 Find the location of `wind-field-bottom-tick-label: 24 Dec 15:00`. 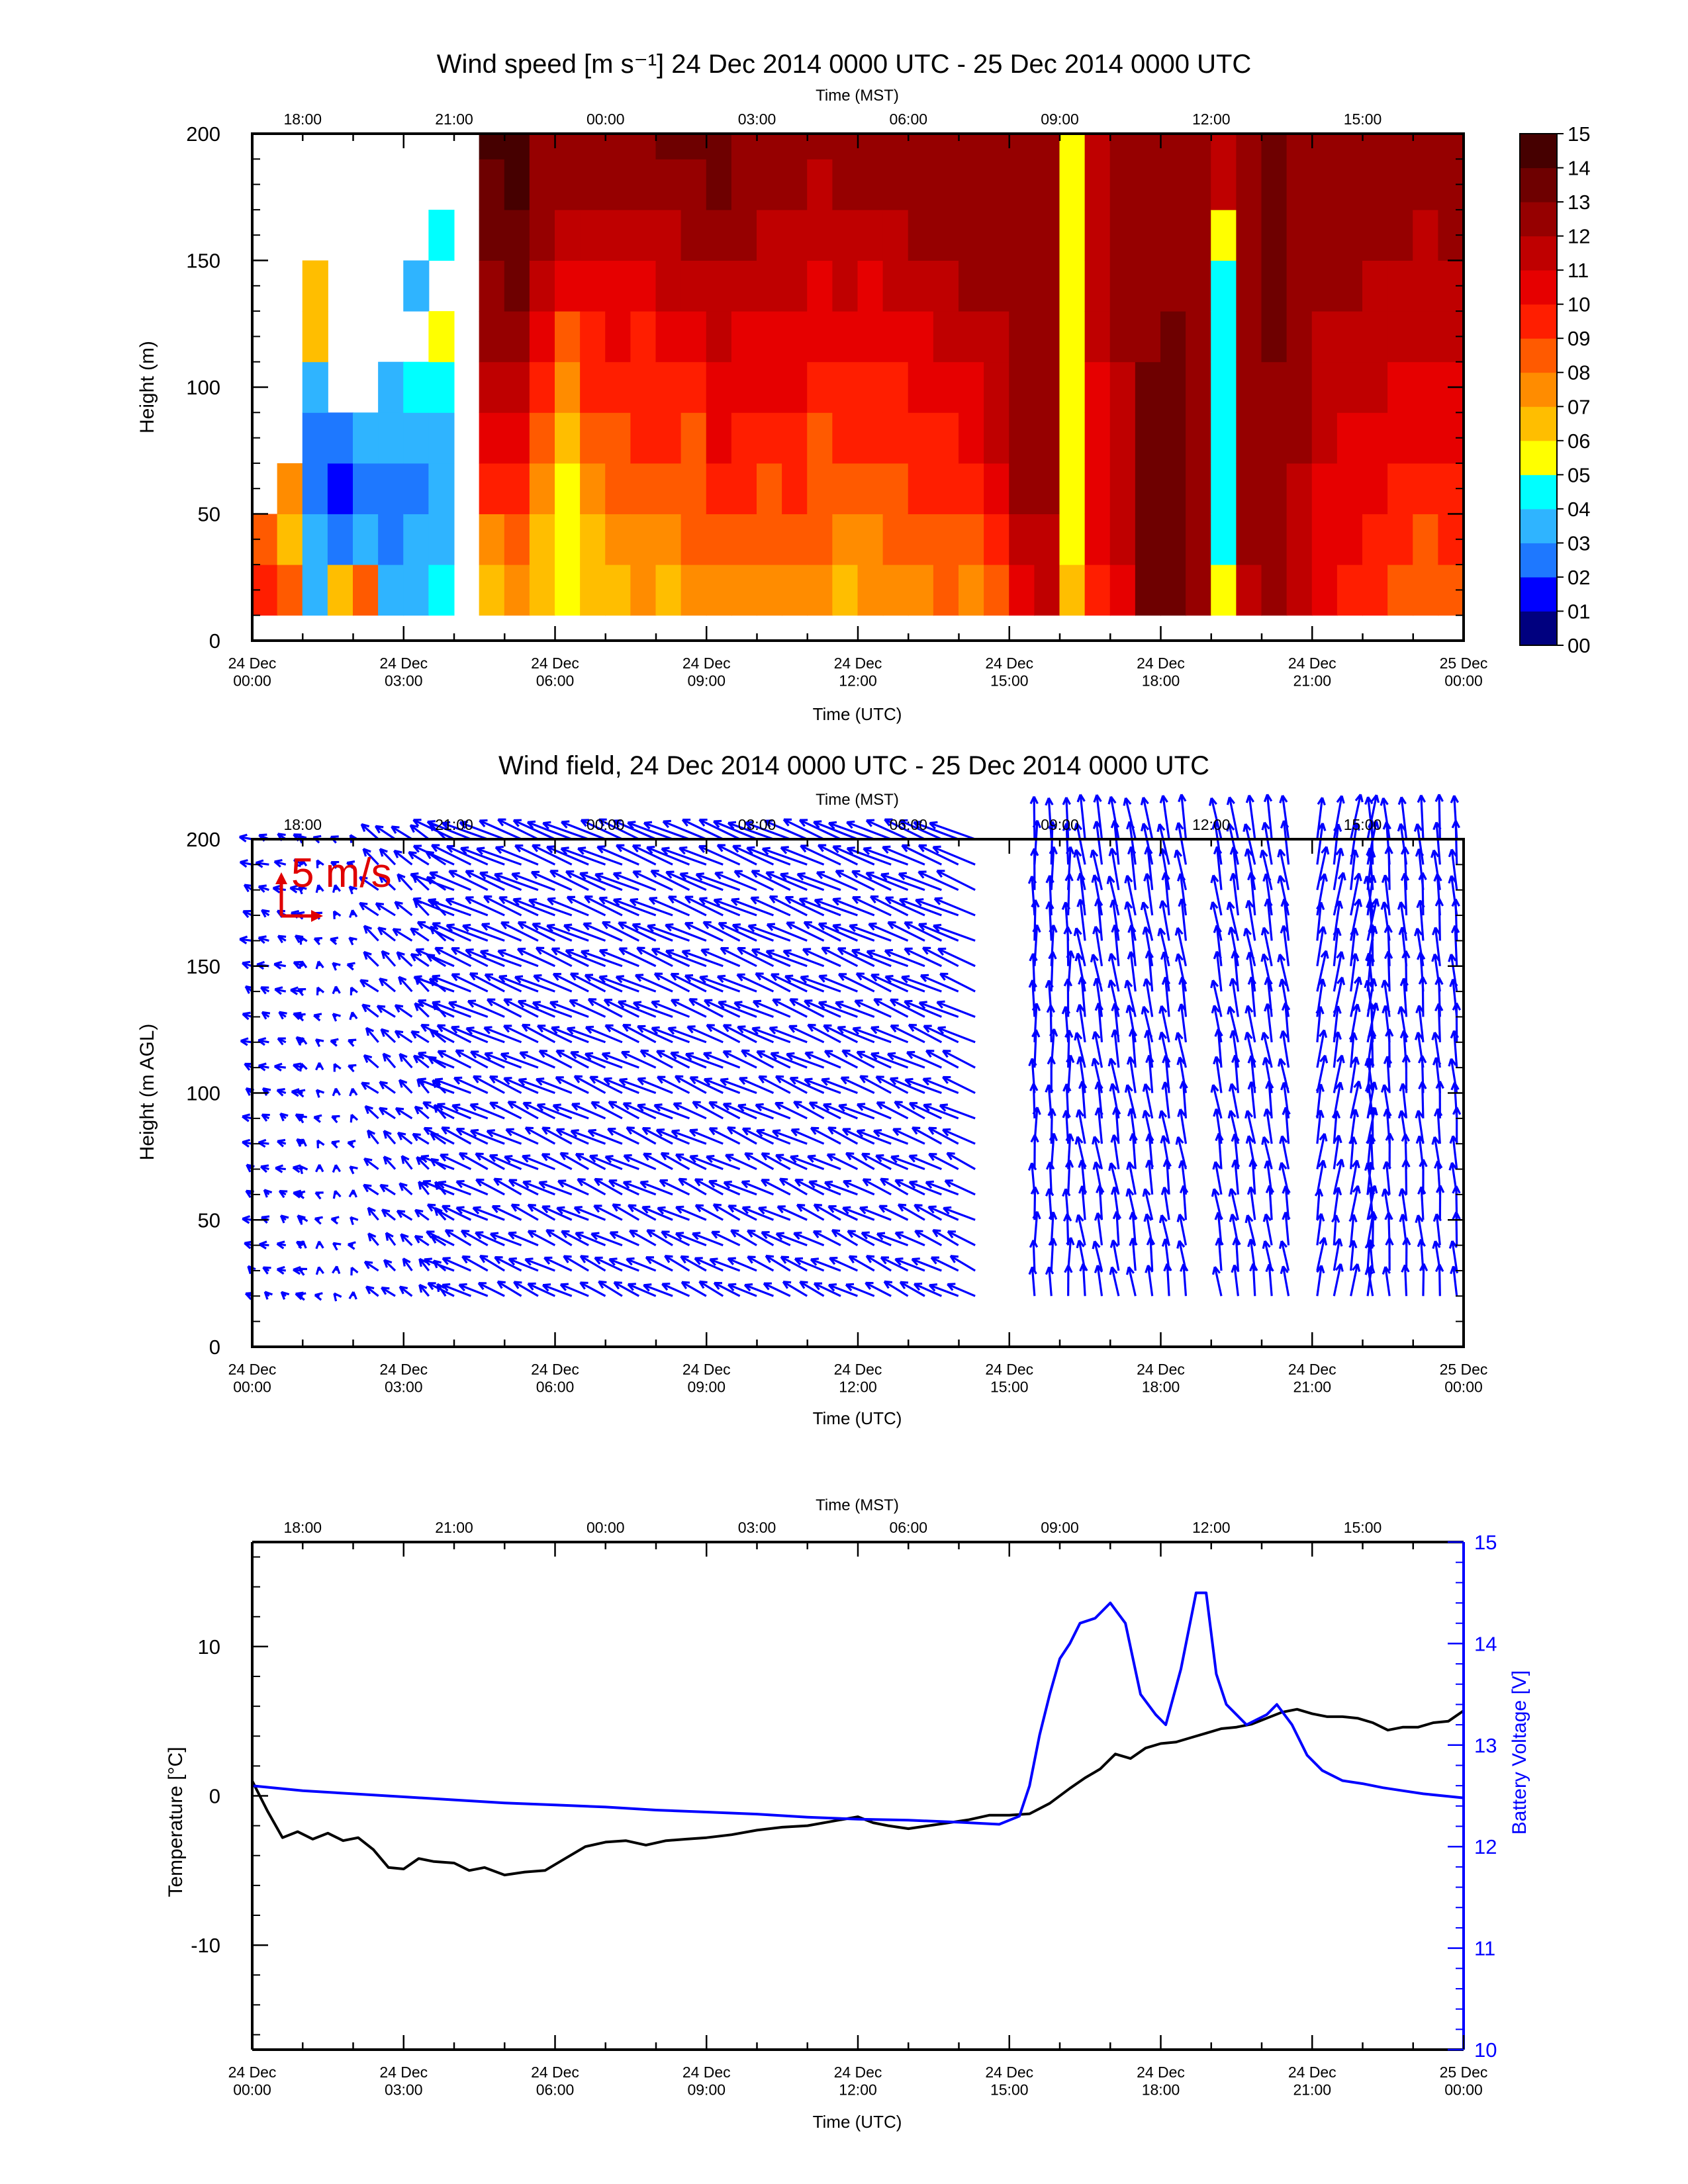

wind-field-bottom-tick-label: 24 Dec 15:00 is located at coordinates (1009, 1378).